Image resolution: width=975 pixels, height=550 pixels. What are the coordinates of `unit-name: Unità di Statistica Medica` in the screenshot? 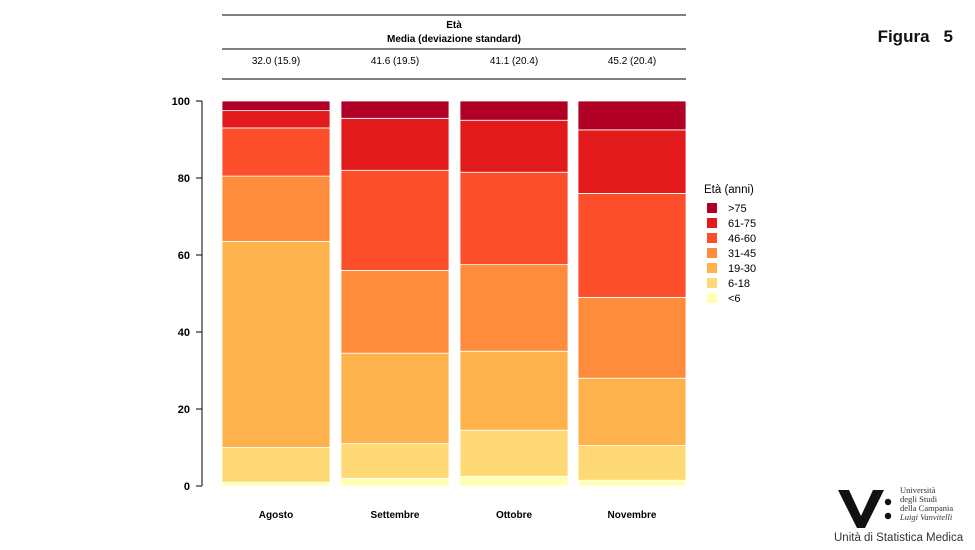 It's located at (899, 538).